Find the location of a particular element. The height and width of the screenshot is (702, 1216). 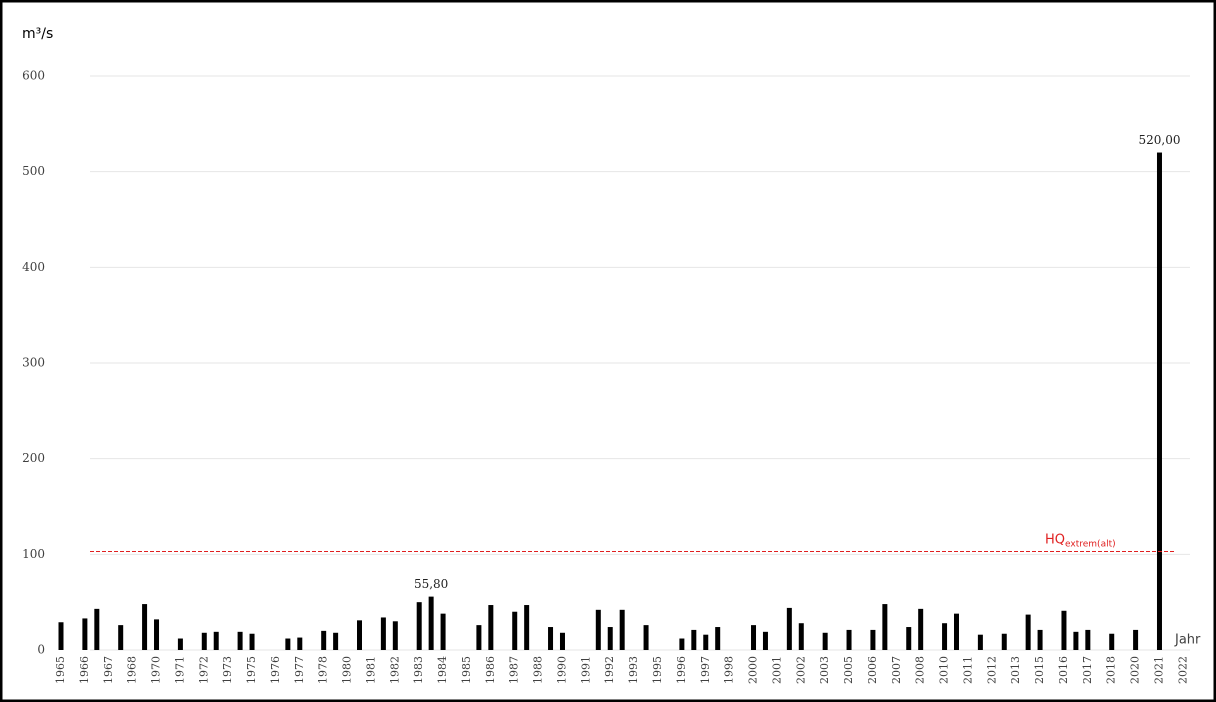

x-tick-label: 2015 is located at coordinates (1039, 670).